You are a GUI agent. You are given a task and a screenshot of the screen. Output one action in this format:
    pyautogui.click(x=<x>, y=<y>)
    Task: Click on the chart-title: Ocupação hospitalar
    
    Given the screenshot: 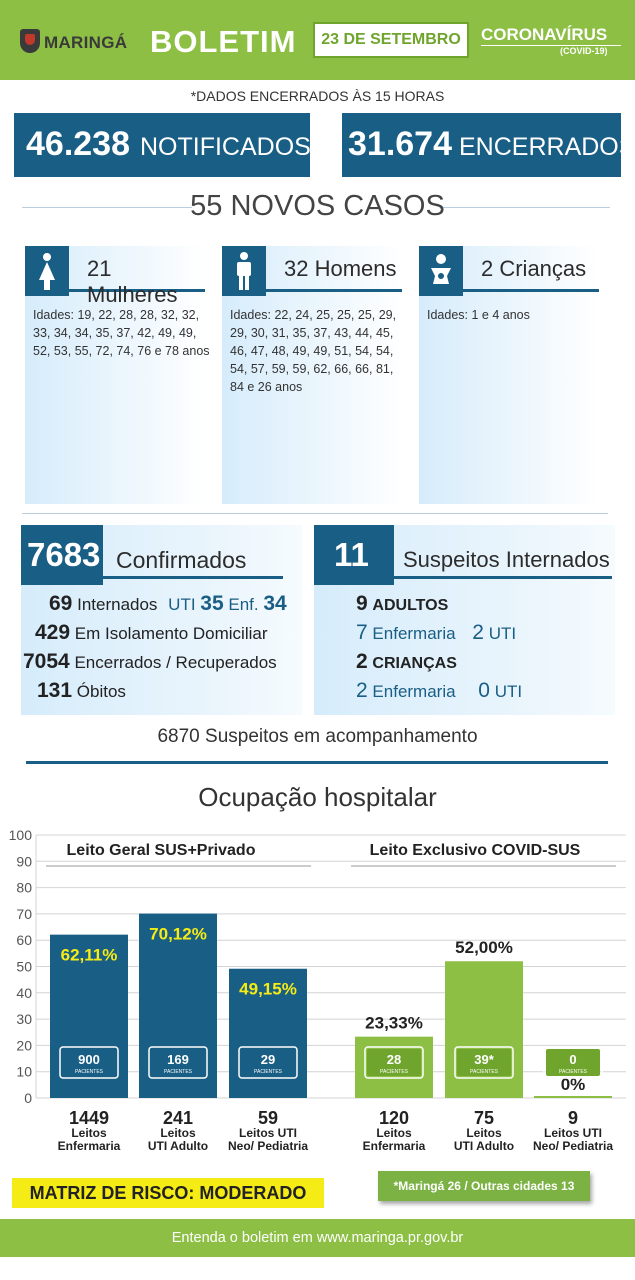 What is the action you would take?
    pyautogui.click(x=317, y=797)
    